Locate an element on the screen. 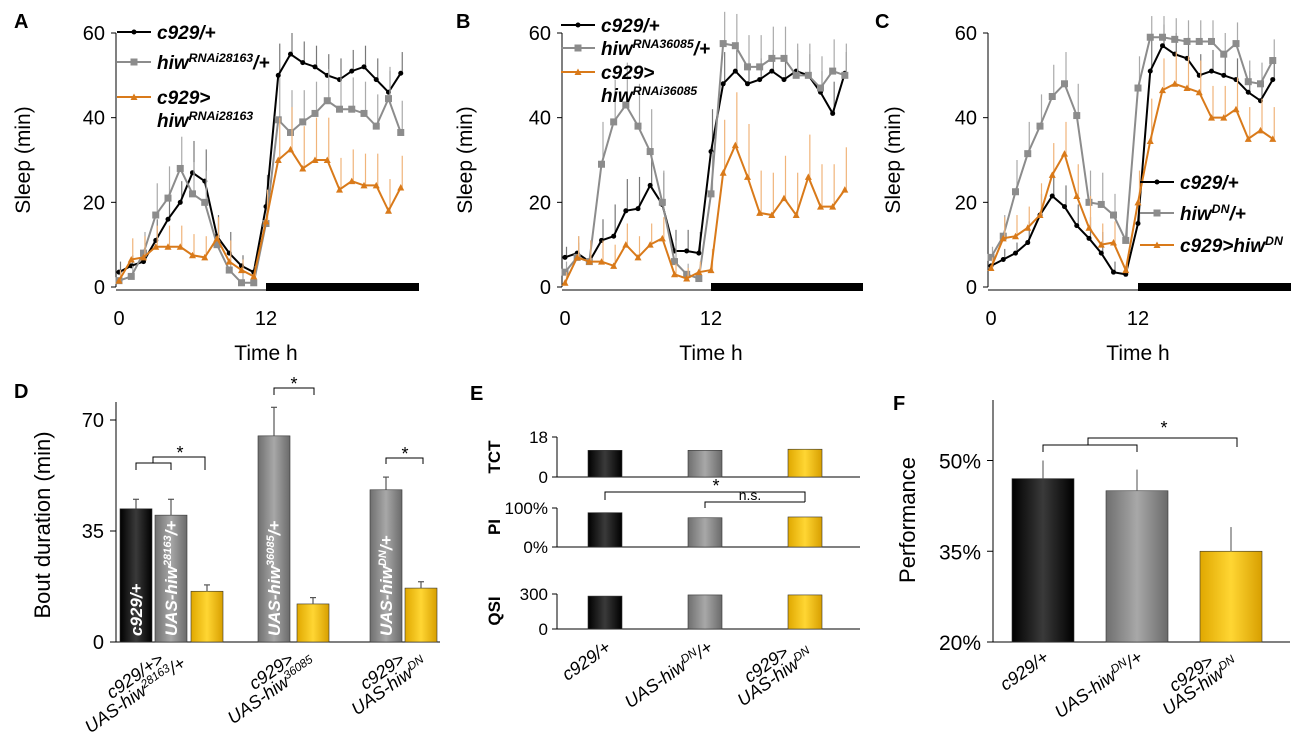  y-tick-label: 35% is located at coordinates (960, 552).